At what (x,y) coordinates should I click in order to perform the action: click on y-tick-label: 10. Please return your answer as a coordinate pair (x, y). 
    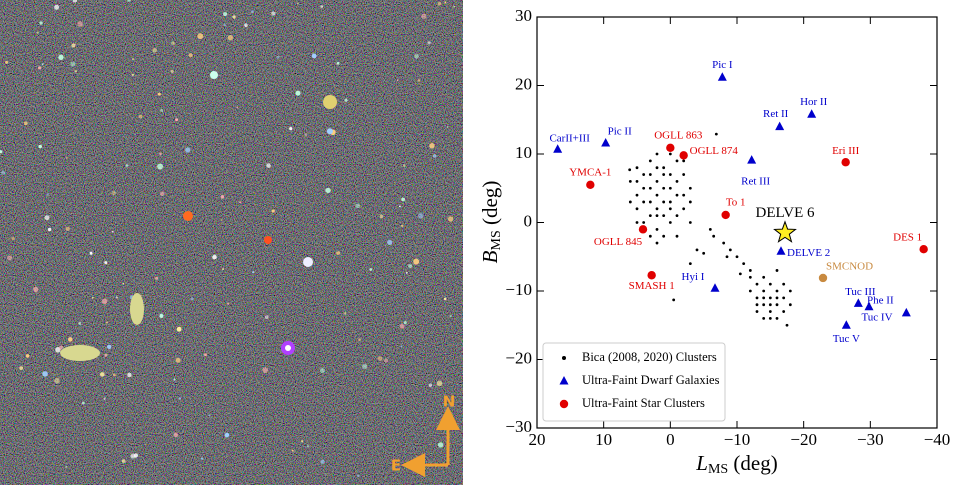
    Looking at the image, I should click on (523, 152).